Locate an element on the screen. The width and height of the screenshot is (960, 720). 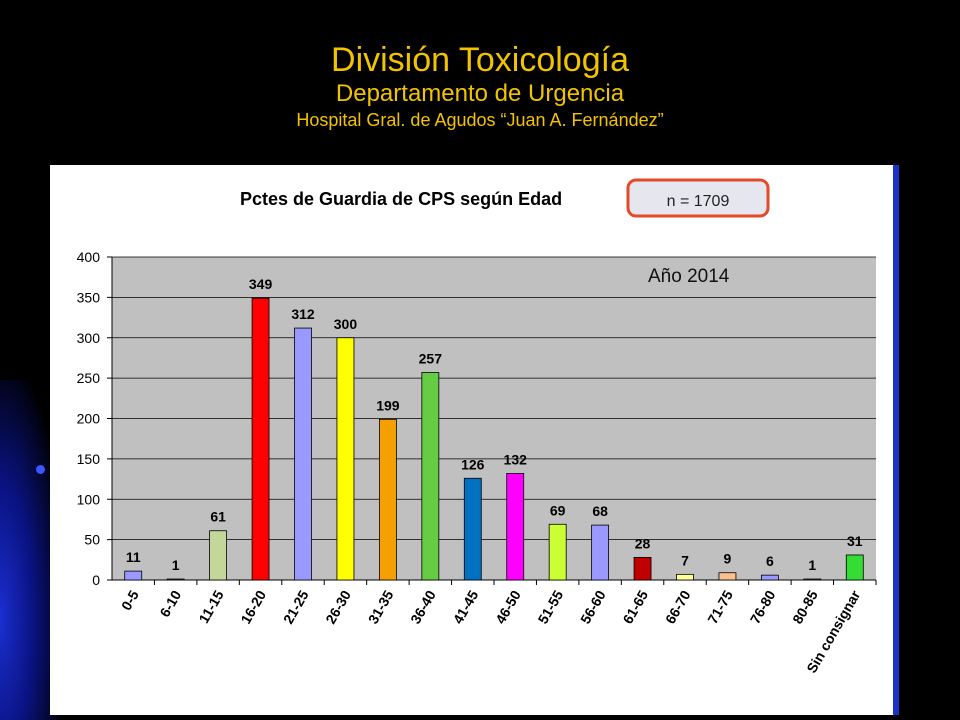
y-tick-label: 0 is located at coordinates (96, 580).